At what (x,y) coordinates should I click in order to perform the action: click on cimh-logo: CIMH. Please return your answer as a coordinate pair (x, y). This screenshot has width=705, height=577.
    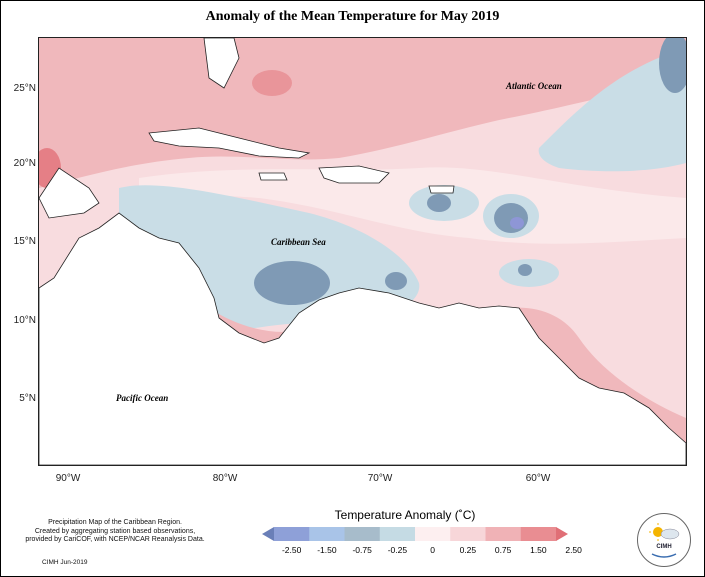
    Looking at the image, I should click on (664, 540).